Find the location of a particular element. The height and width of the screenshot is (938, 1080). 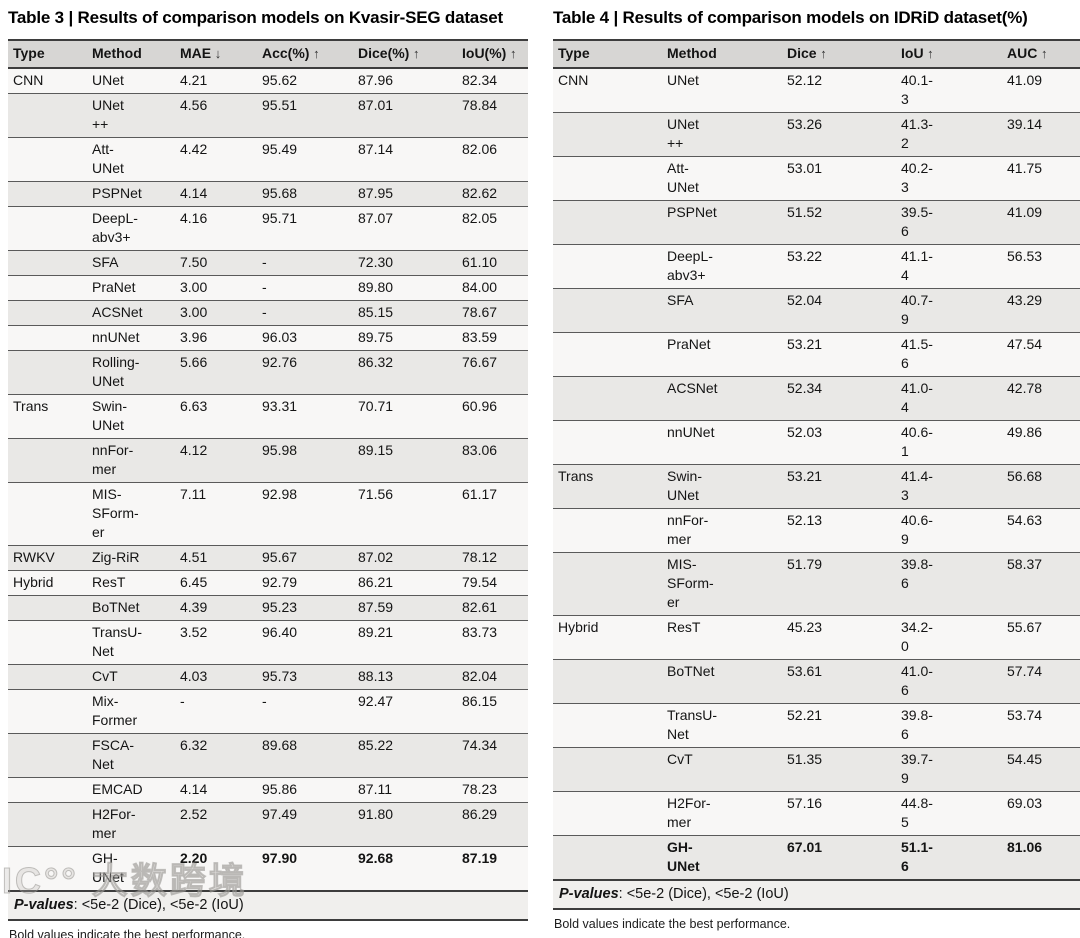

value-cell: 40.6- 9 is located at coordinates (917, 529).